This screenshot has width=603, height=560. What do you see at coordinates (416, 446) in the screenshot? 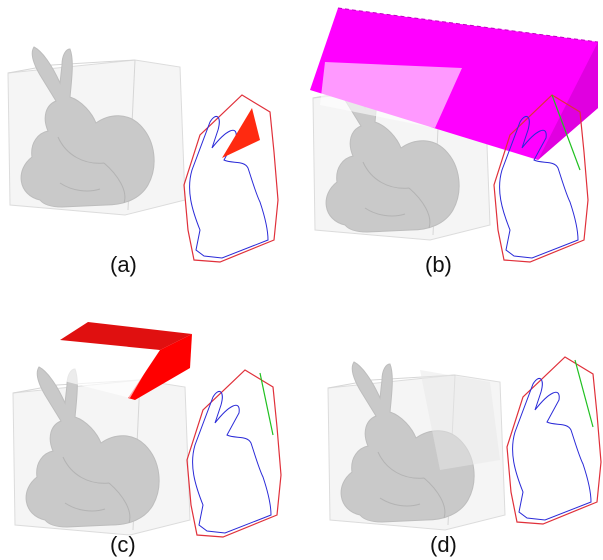
I see `bunny-model-d` at bounding box center [416, 446].